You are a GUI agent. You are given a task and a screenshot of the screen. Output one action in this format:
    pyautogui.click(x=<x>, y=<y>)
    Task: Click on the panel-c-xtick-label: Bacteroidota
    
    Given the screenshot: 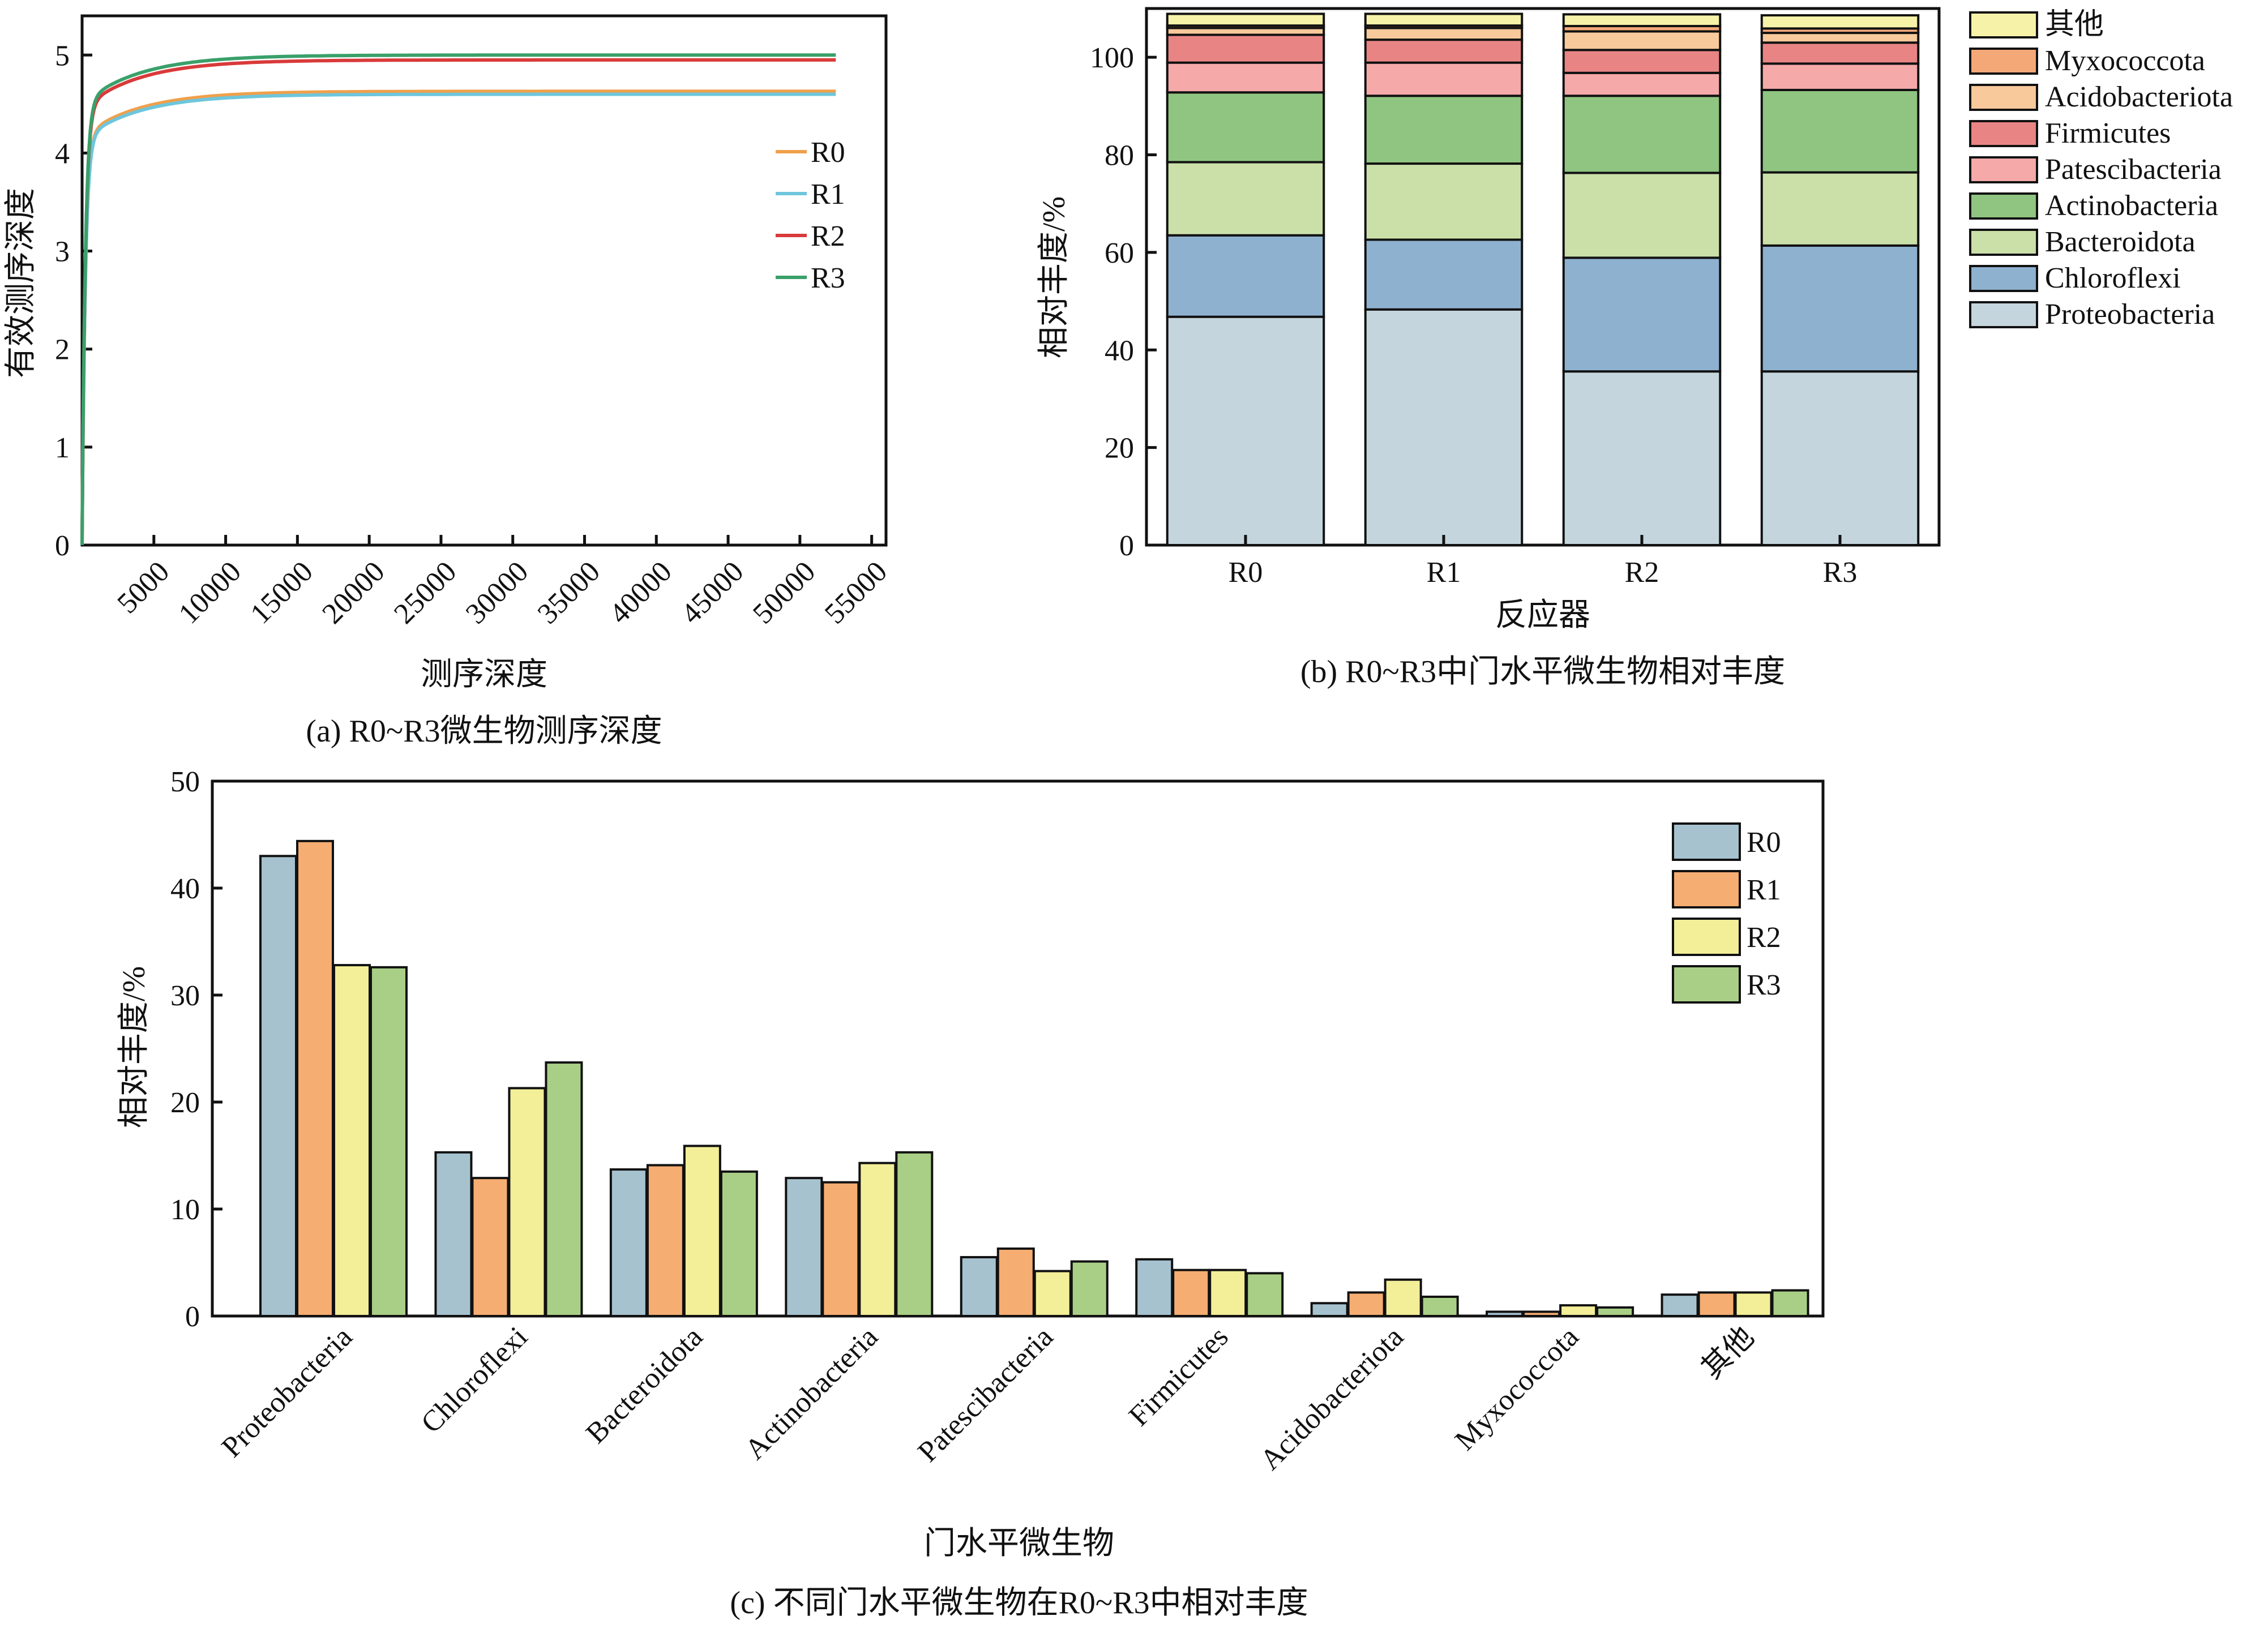 What is the action you would take?
    pyautogui.click(x=645, y=1385)
    